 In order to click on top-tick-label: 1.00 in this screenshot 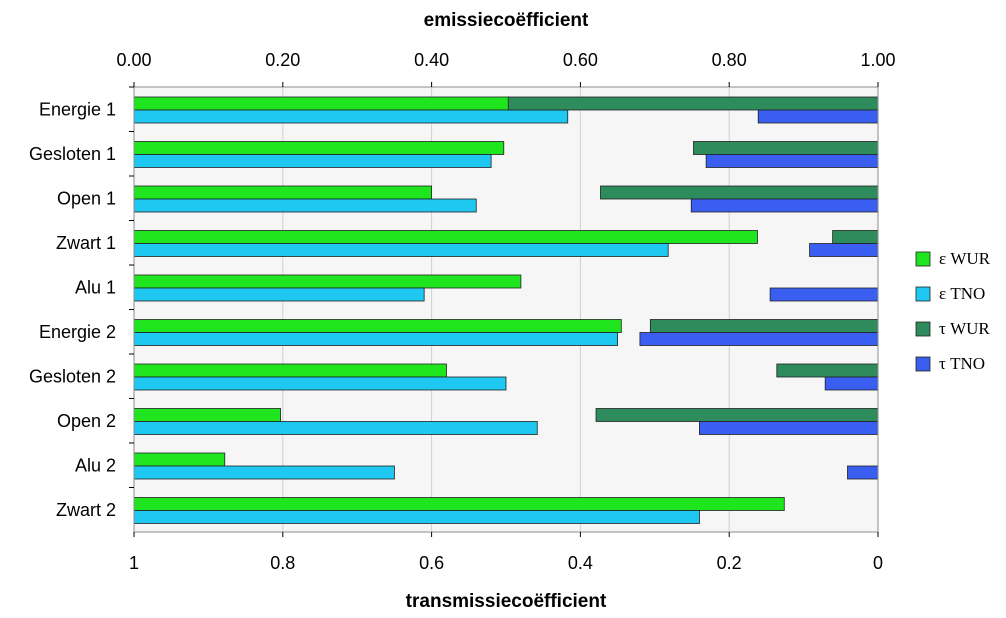, I will do `click(877, 60)`.